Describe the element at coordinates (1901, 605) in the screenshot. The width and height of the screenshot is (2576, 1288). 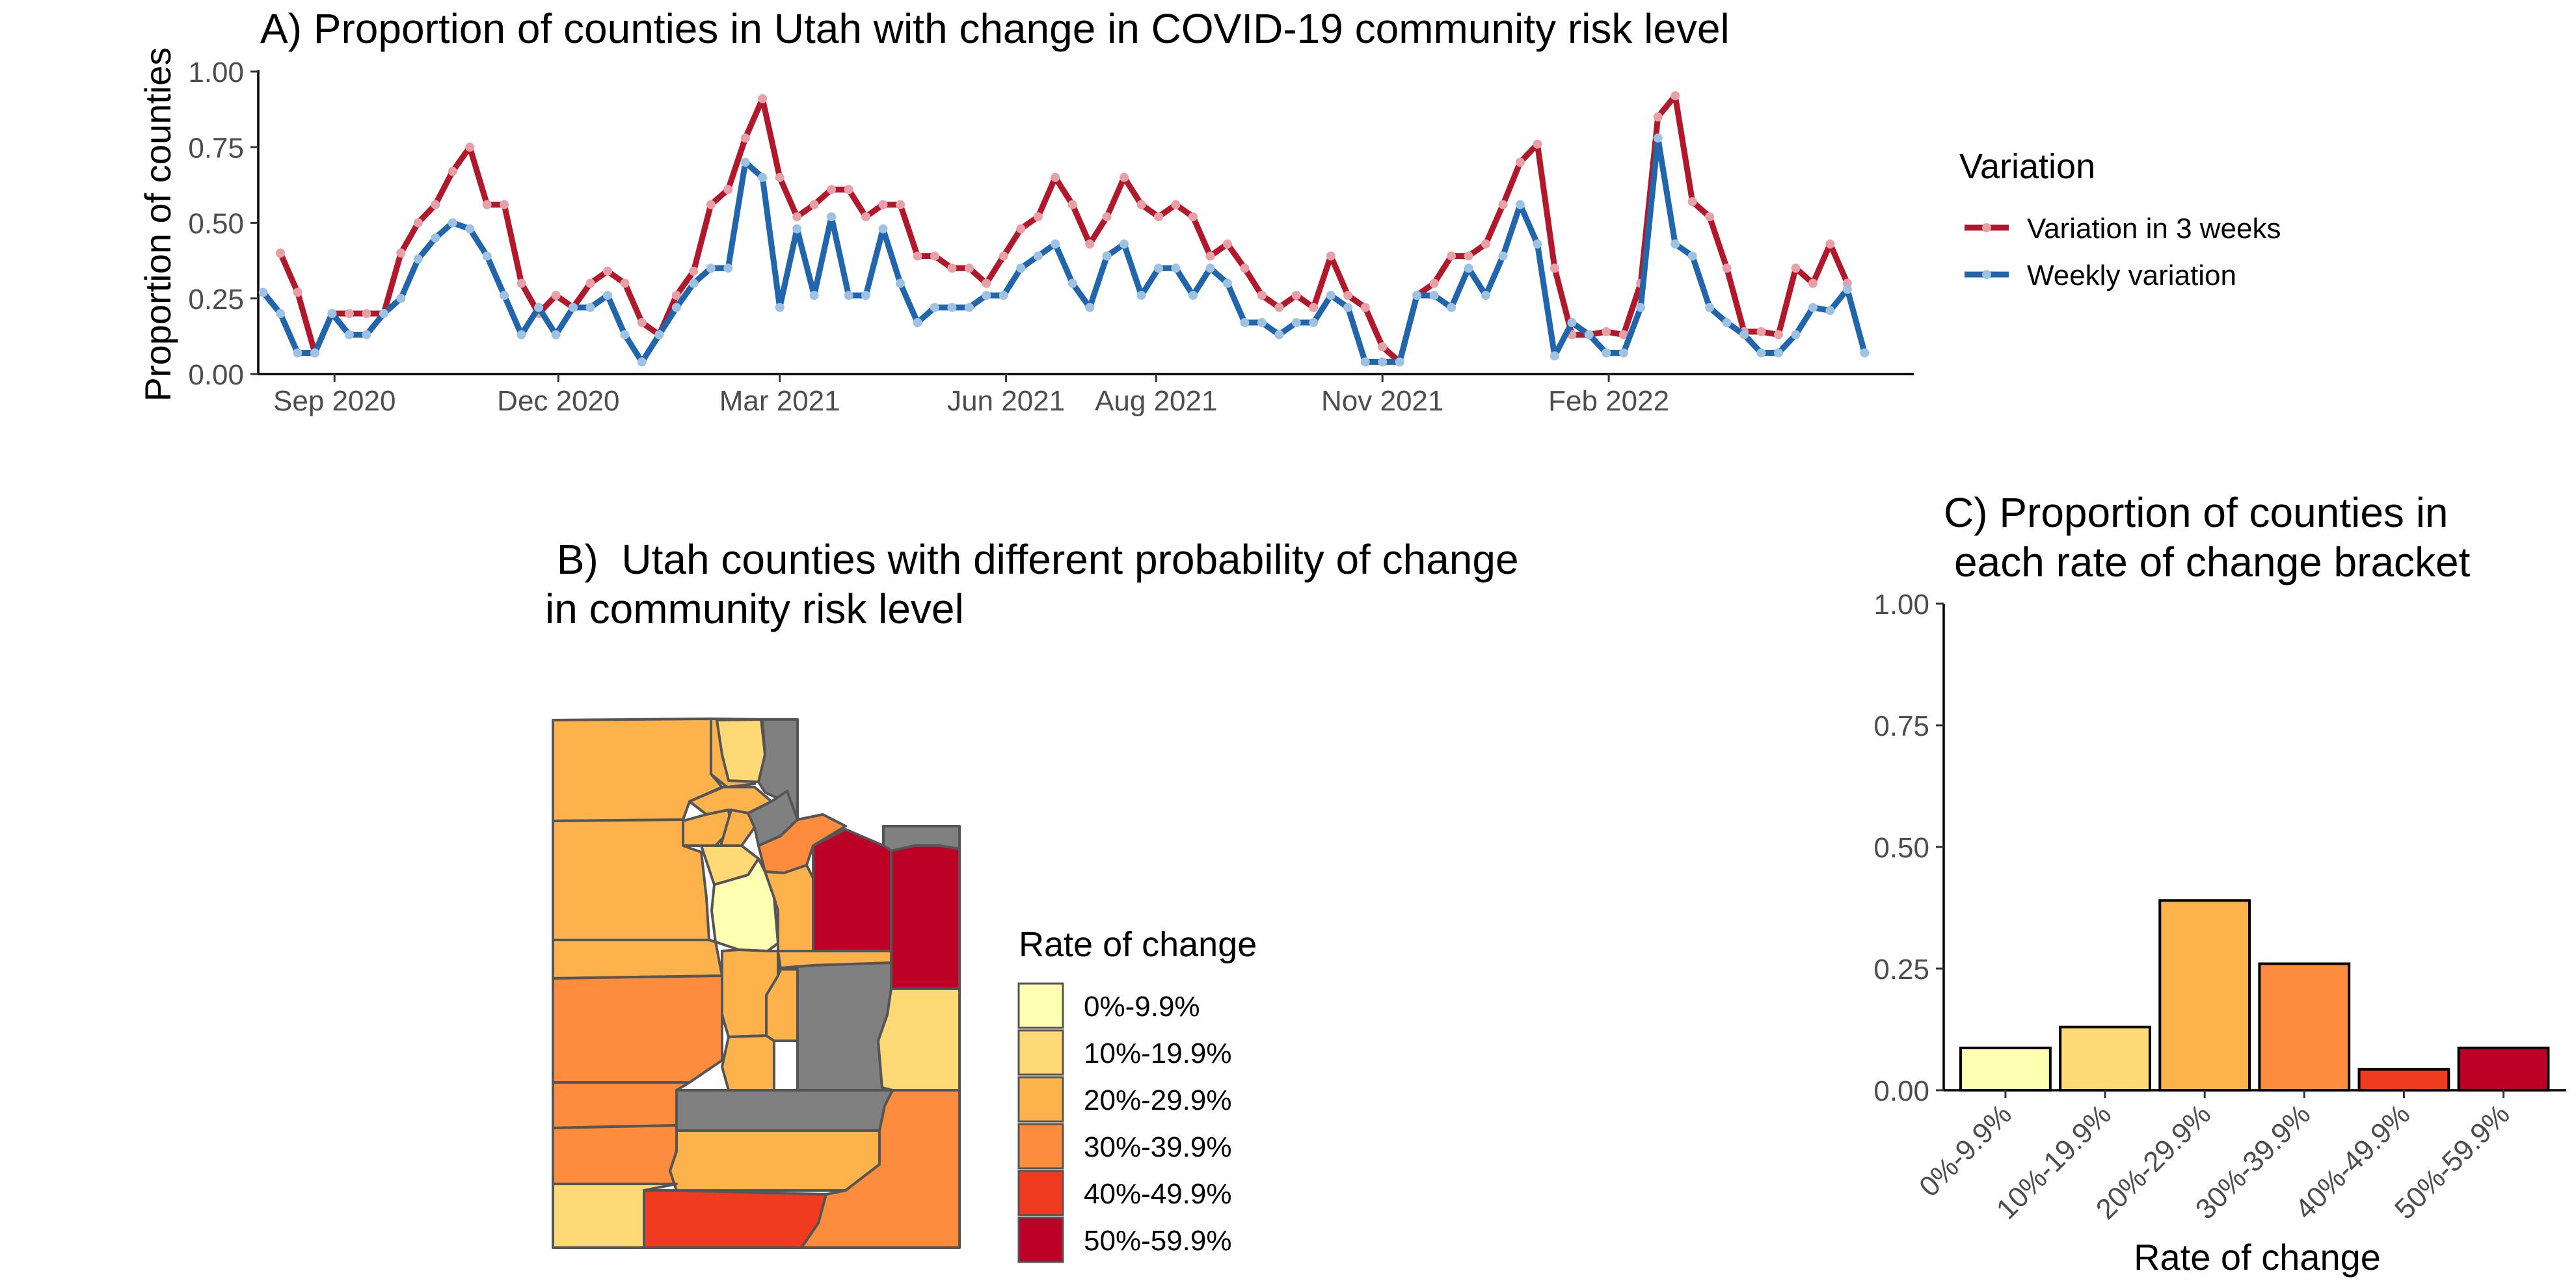
I see `panel-c-y-tick-label-1-00: 1.00` at that location.